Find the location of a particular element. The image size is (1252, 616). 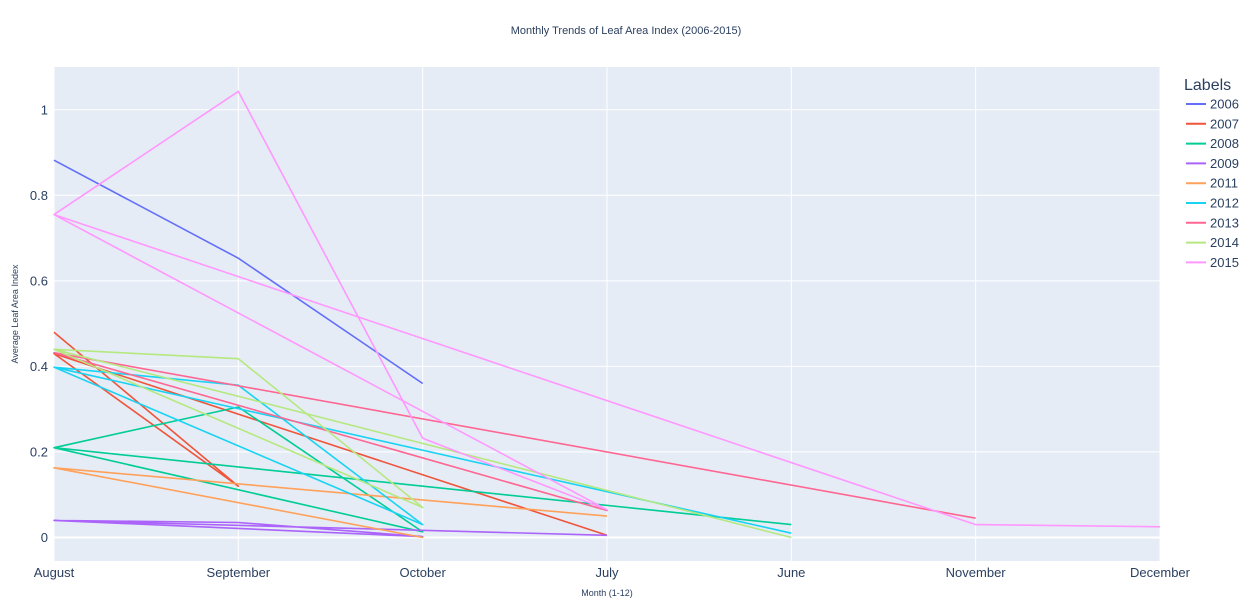

legend-label-2006: 2006 is located at coordinates (1224, 104).